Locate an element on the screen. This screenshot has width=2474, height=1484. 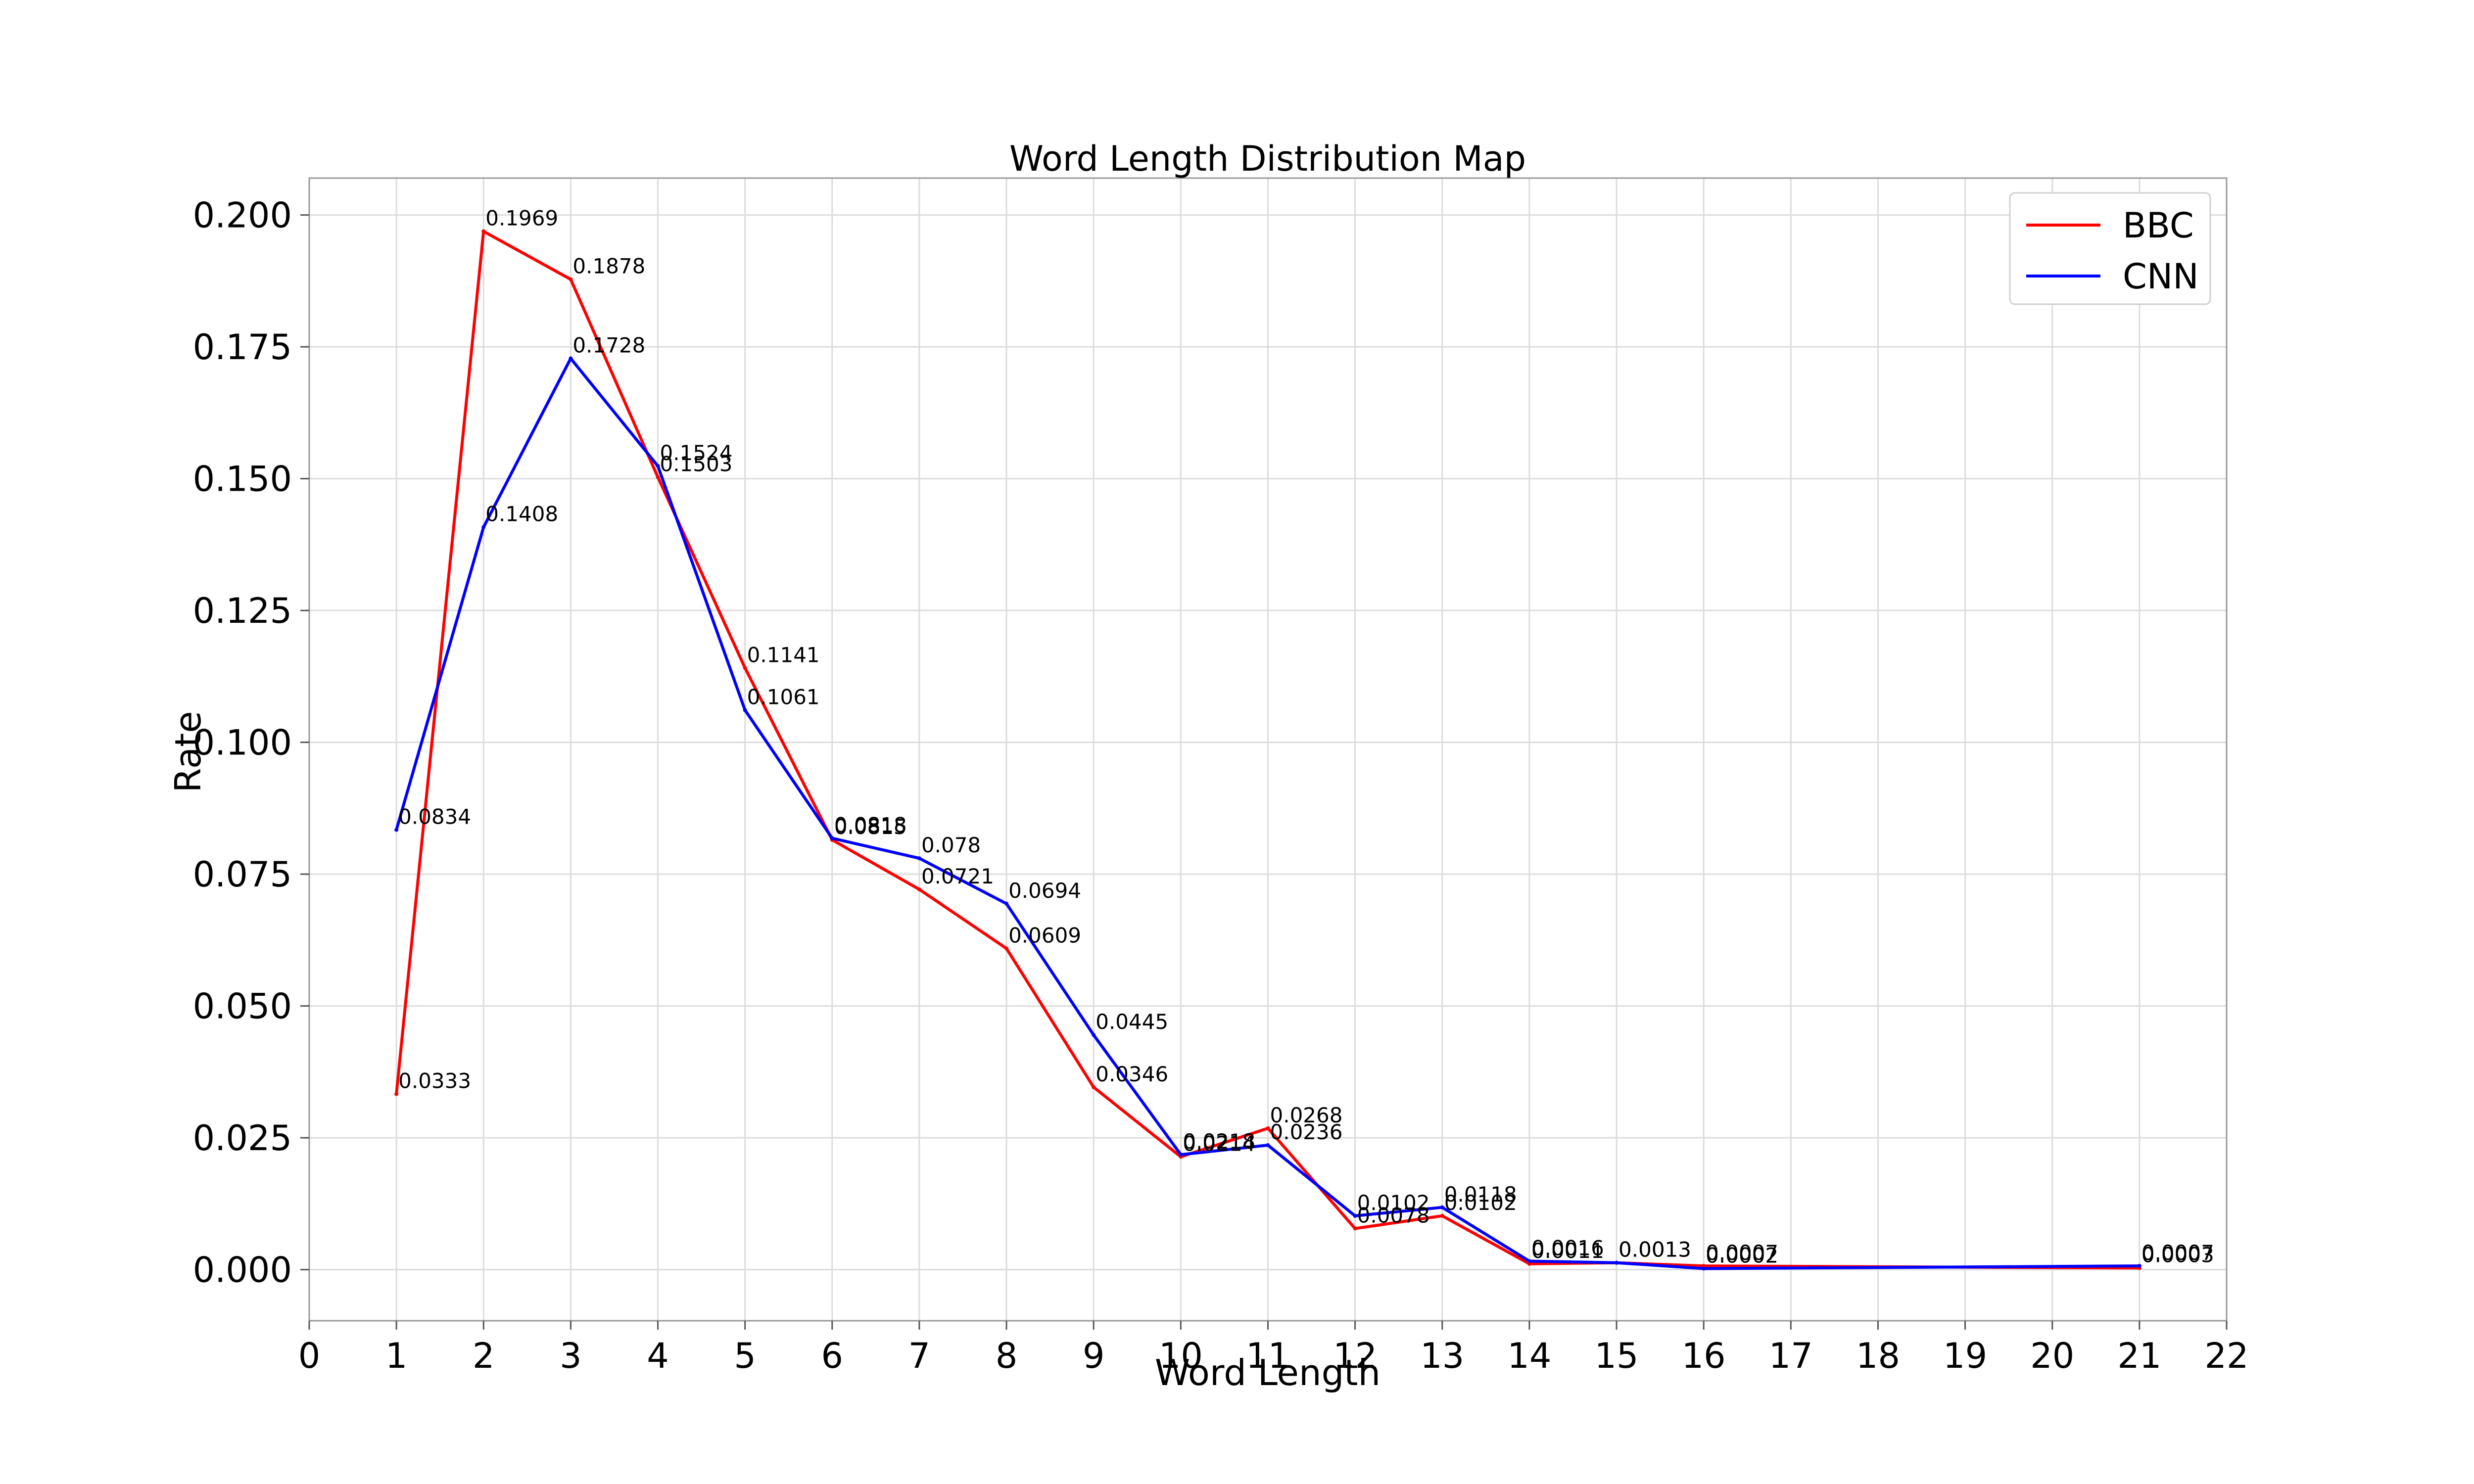
x-tick-label: 18 is located at coordinates (1878, 1356).